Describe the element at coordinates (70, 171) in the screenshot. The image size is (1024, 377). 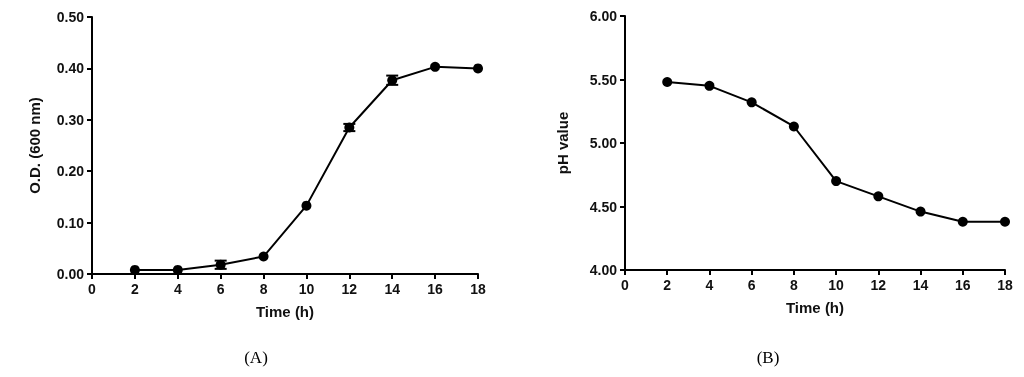
I see `y-tick-label: 0.20` at that location.